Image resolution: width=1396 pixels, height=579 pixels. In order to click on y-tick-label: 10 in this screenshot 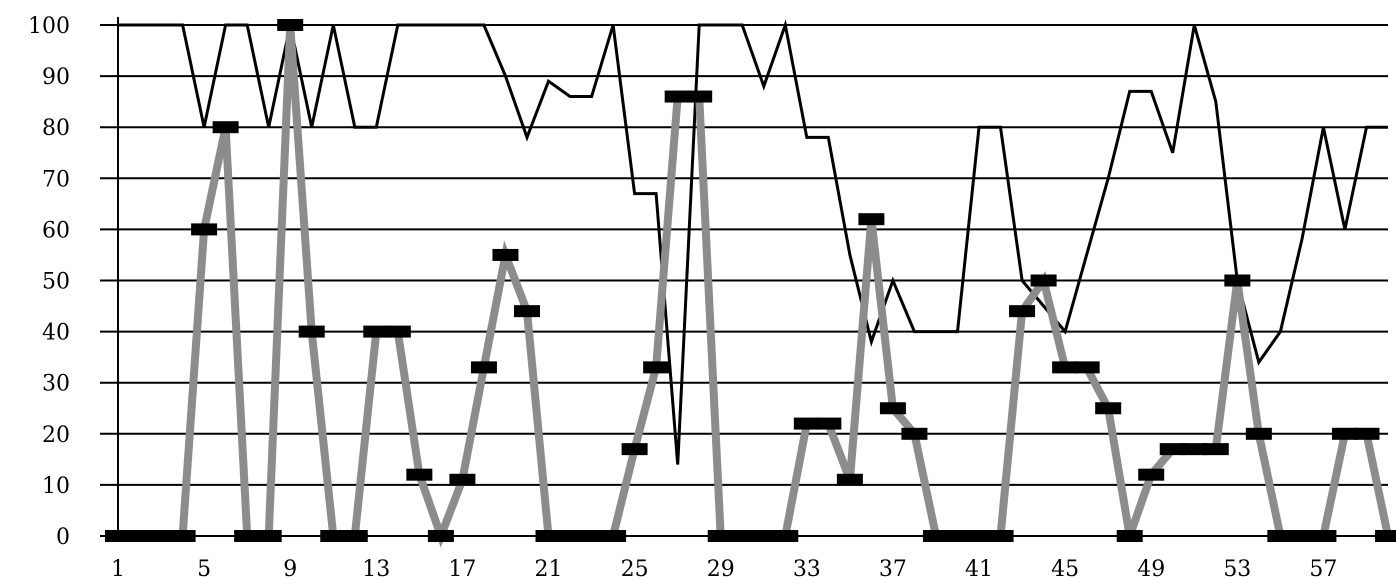, I will do `click(56, 486)`.